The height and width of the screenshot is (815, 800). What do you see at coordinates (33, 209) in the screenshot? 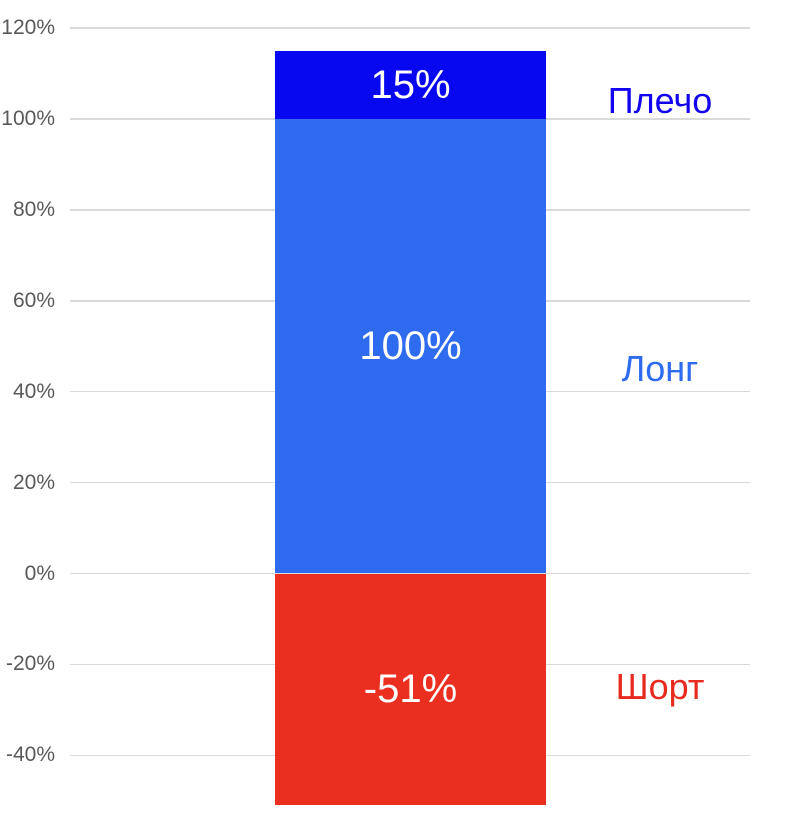
I see `y-axis-tick-label-80%: 80%` at bounding box center [33, 209].